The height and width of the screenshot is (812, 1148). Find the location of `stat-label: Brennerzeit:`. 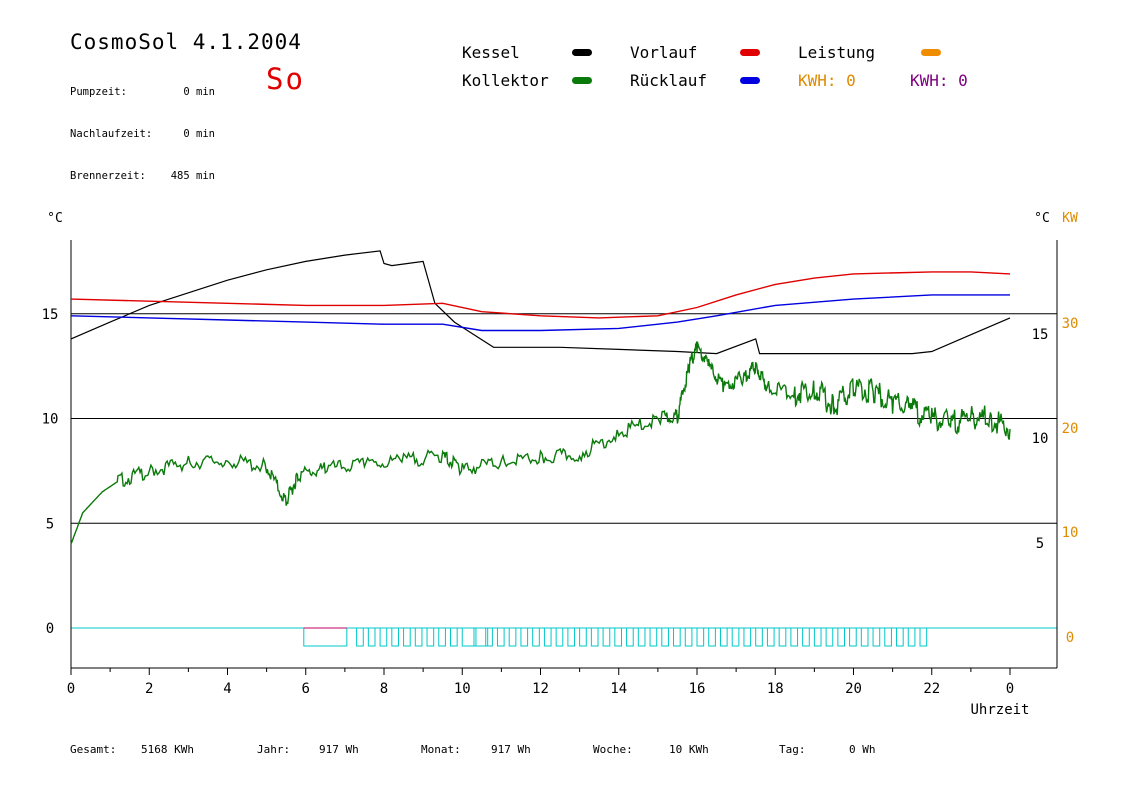

stat-label: Brennerzeit: is located at coordinates (108, 176).